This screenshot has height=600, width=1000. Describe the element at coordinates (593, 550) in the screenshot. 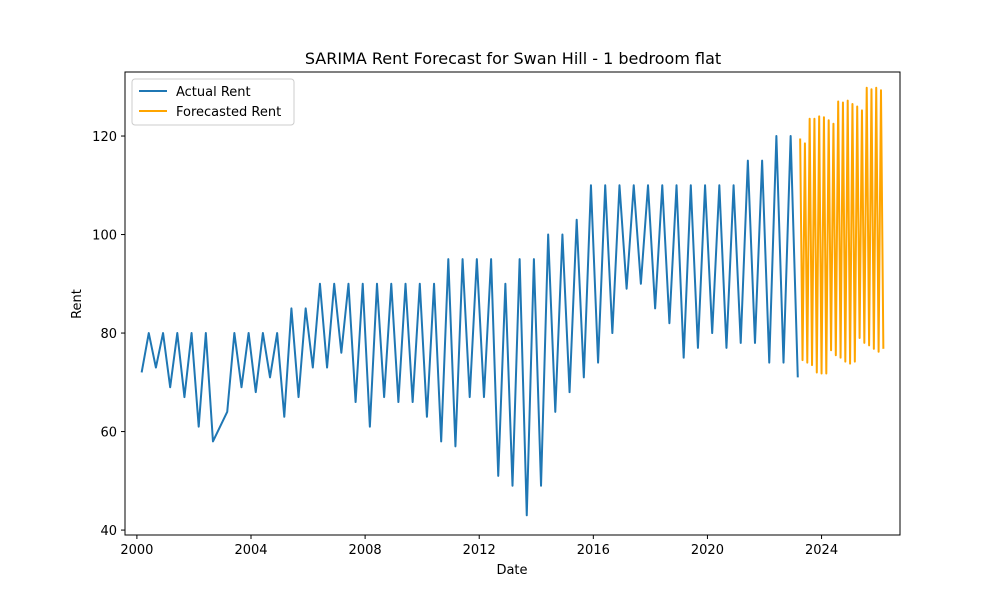

I see `x-tick-label: 2016` at that location.